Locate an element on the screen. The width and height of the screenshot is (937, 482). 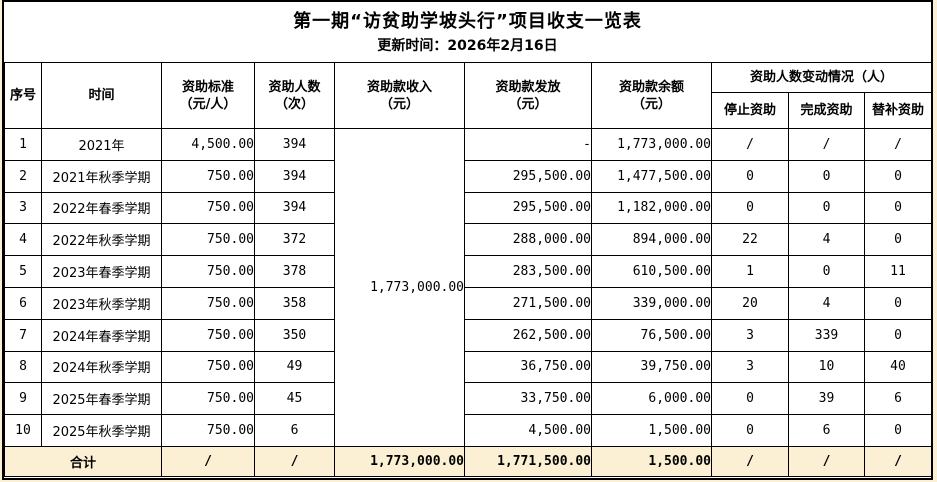
row-5-count: 378 is located at coordinates (294, 271).